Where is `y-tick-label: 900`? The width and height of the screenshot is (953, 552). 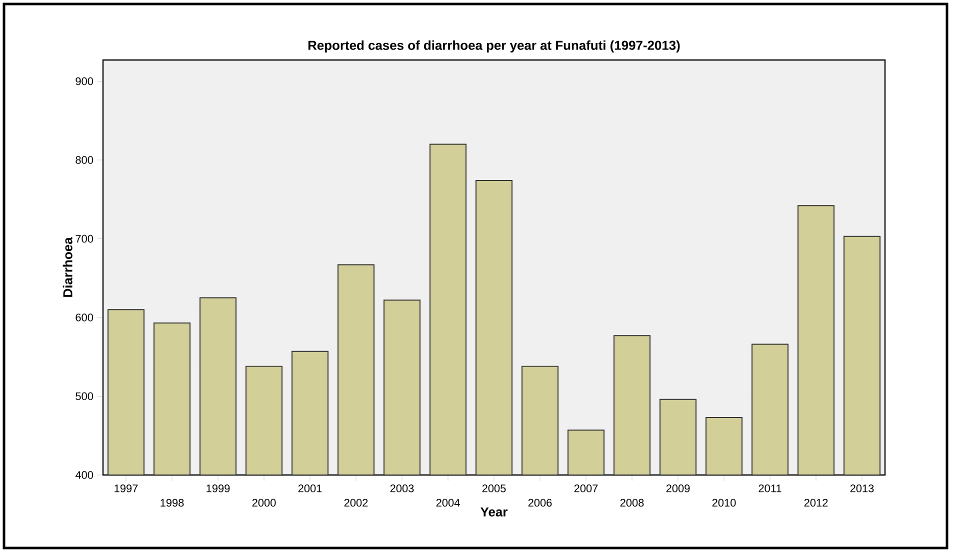 y-tick-label: 900 is located at coordinates (85, 81).